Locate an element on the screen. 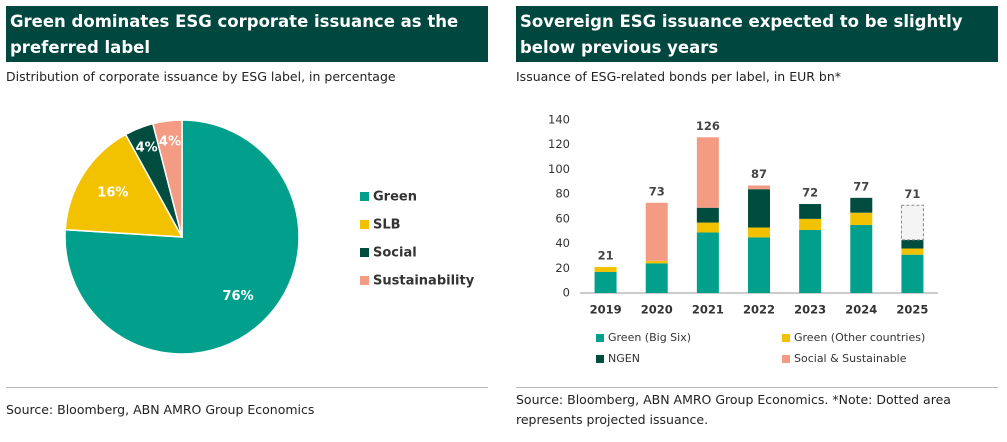 The width and height of the screenshot is (1007, 442). y-tick-label: 60 is located at coordinates (562, 218).